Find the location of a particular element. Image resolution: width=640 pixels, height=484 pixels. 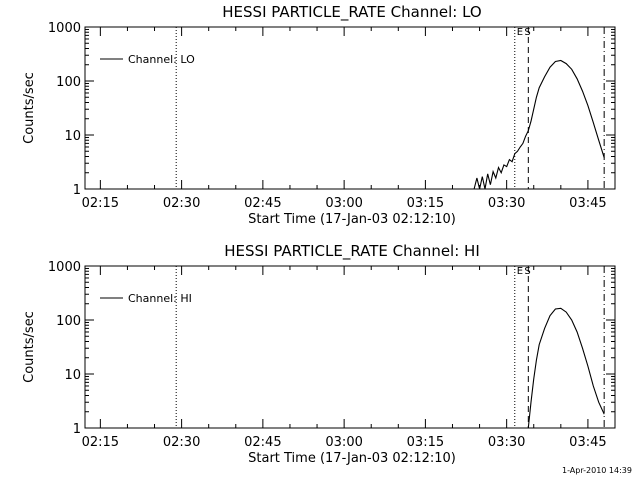

legend-entry: Channel: HI is located at coordinates (160, 298).